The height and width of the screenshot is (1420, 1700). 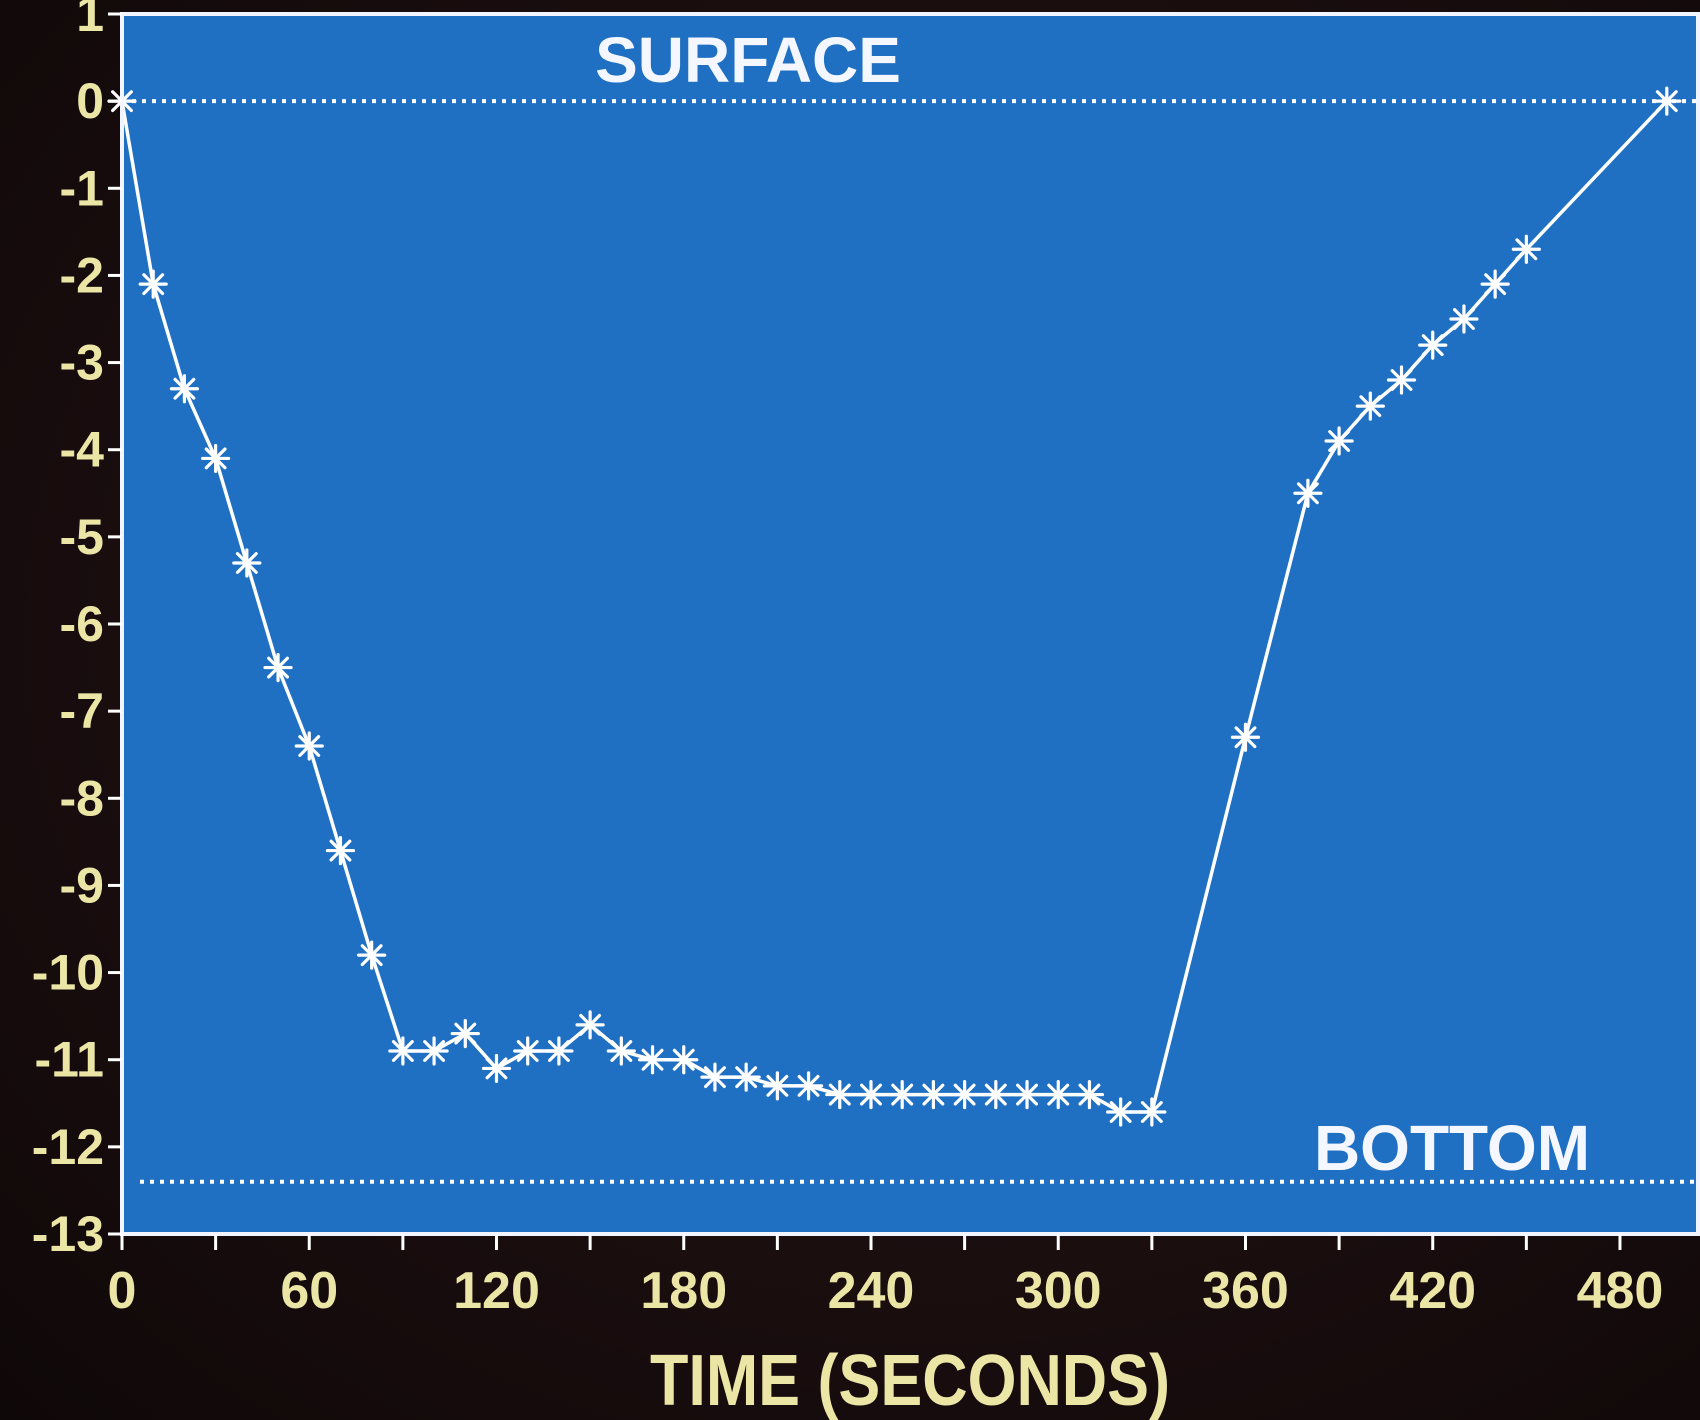 I want to click on y-tick-label: -5, so click(x=82, y=537).